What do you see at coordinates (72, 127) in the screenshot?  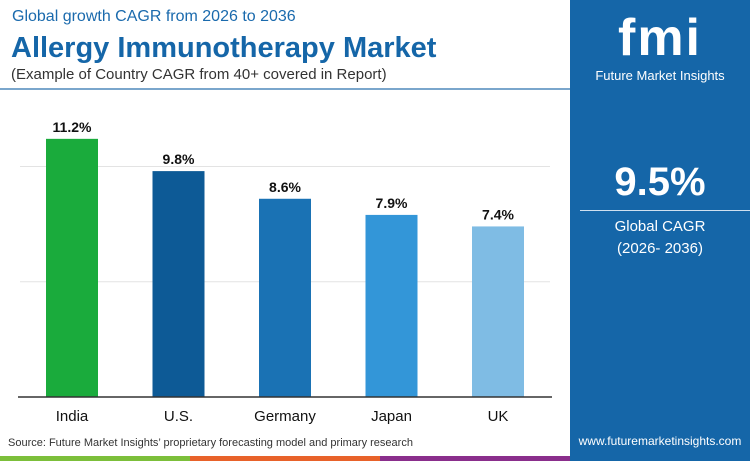 I see `data-label: 11.2%` at bounding box center [72, 127].